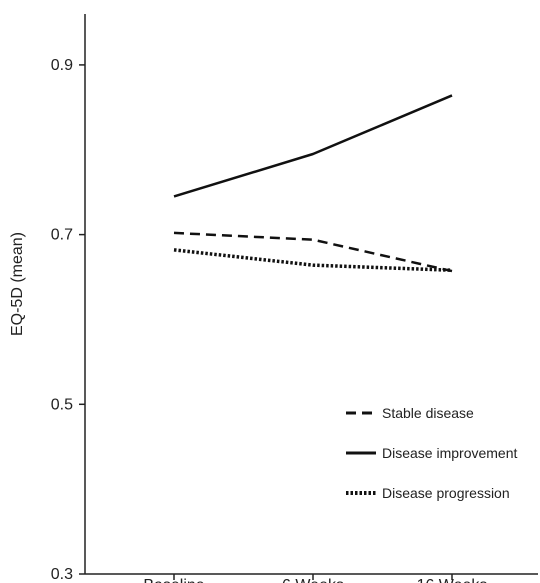 The image size is (540, 583). What do you see at coordinates (313, 146) in the screenshot?
I see `series-line-disease-improvement` at bounding box center [313, 146].